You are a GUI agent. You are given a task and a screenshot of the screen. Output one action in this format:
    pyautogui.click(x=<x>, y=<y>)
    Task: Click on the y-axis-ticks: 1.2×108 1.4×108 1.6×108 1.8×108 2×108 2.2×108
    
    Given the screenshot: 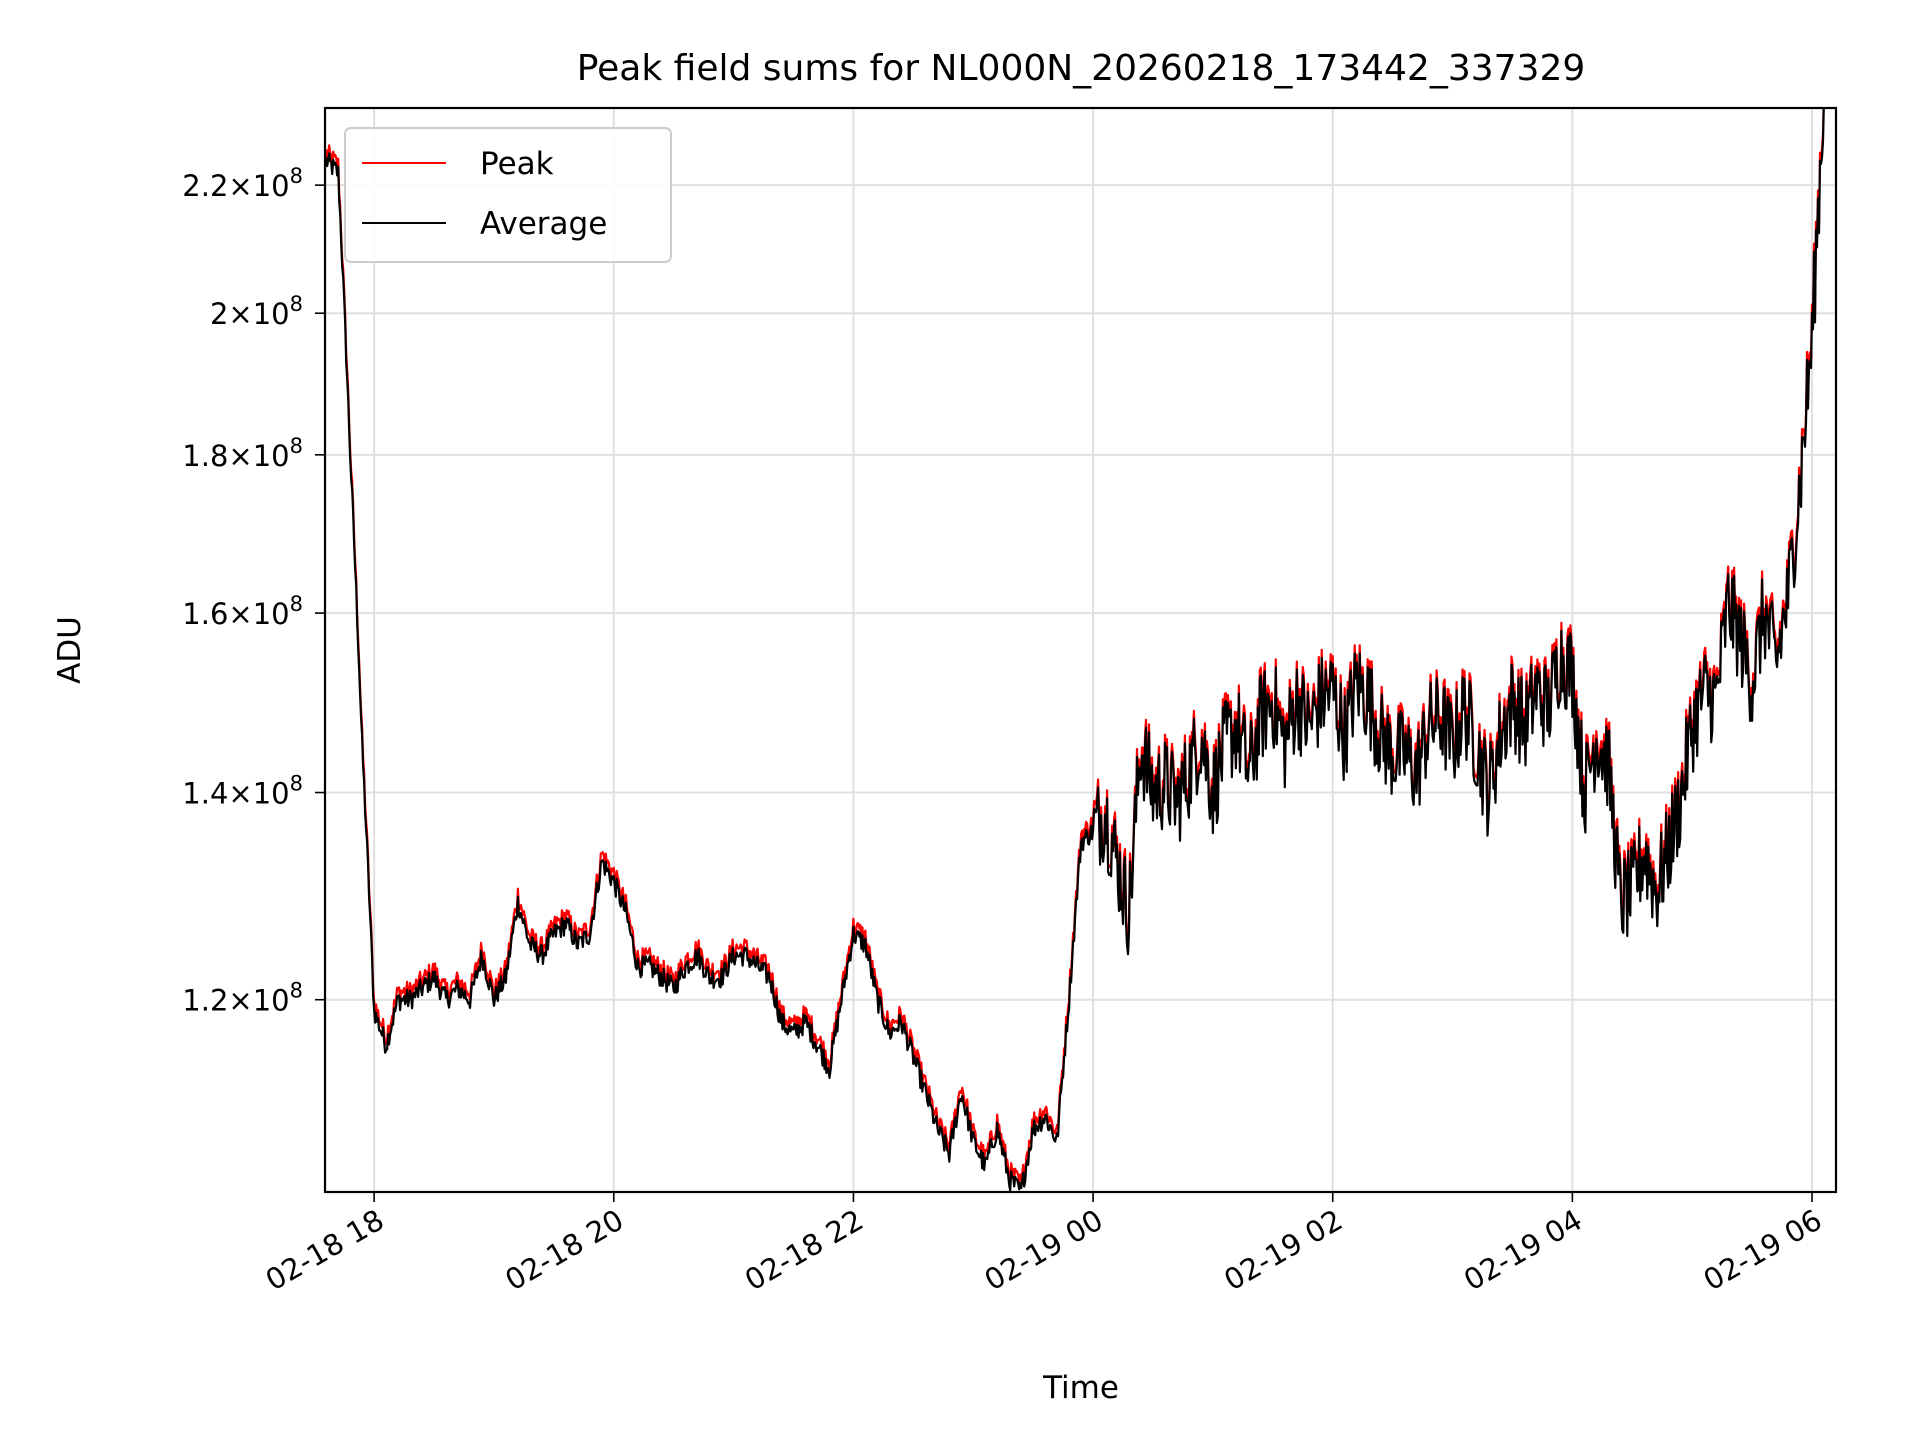 What is the action you would take?
    pyautogui.click(x=253, y=591)
    